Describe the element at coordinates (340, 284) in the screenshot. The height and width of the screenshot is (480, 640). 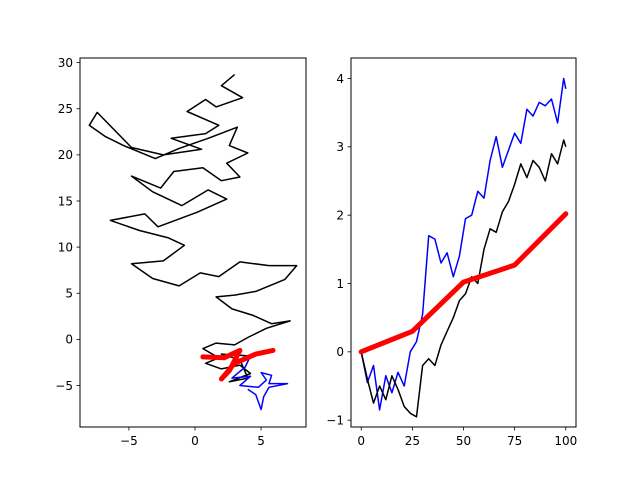
I see `y-tick-label: 1` at that location.